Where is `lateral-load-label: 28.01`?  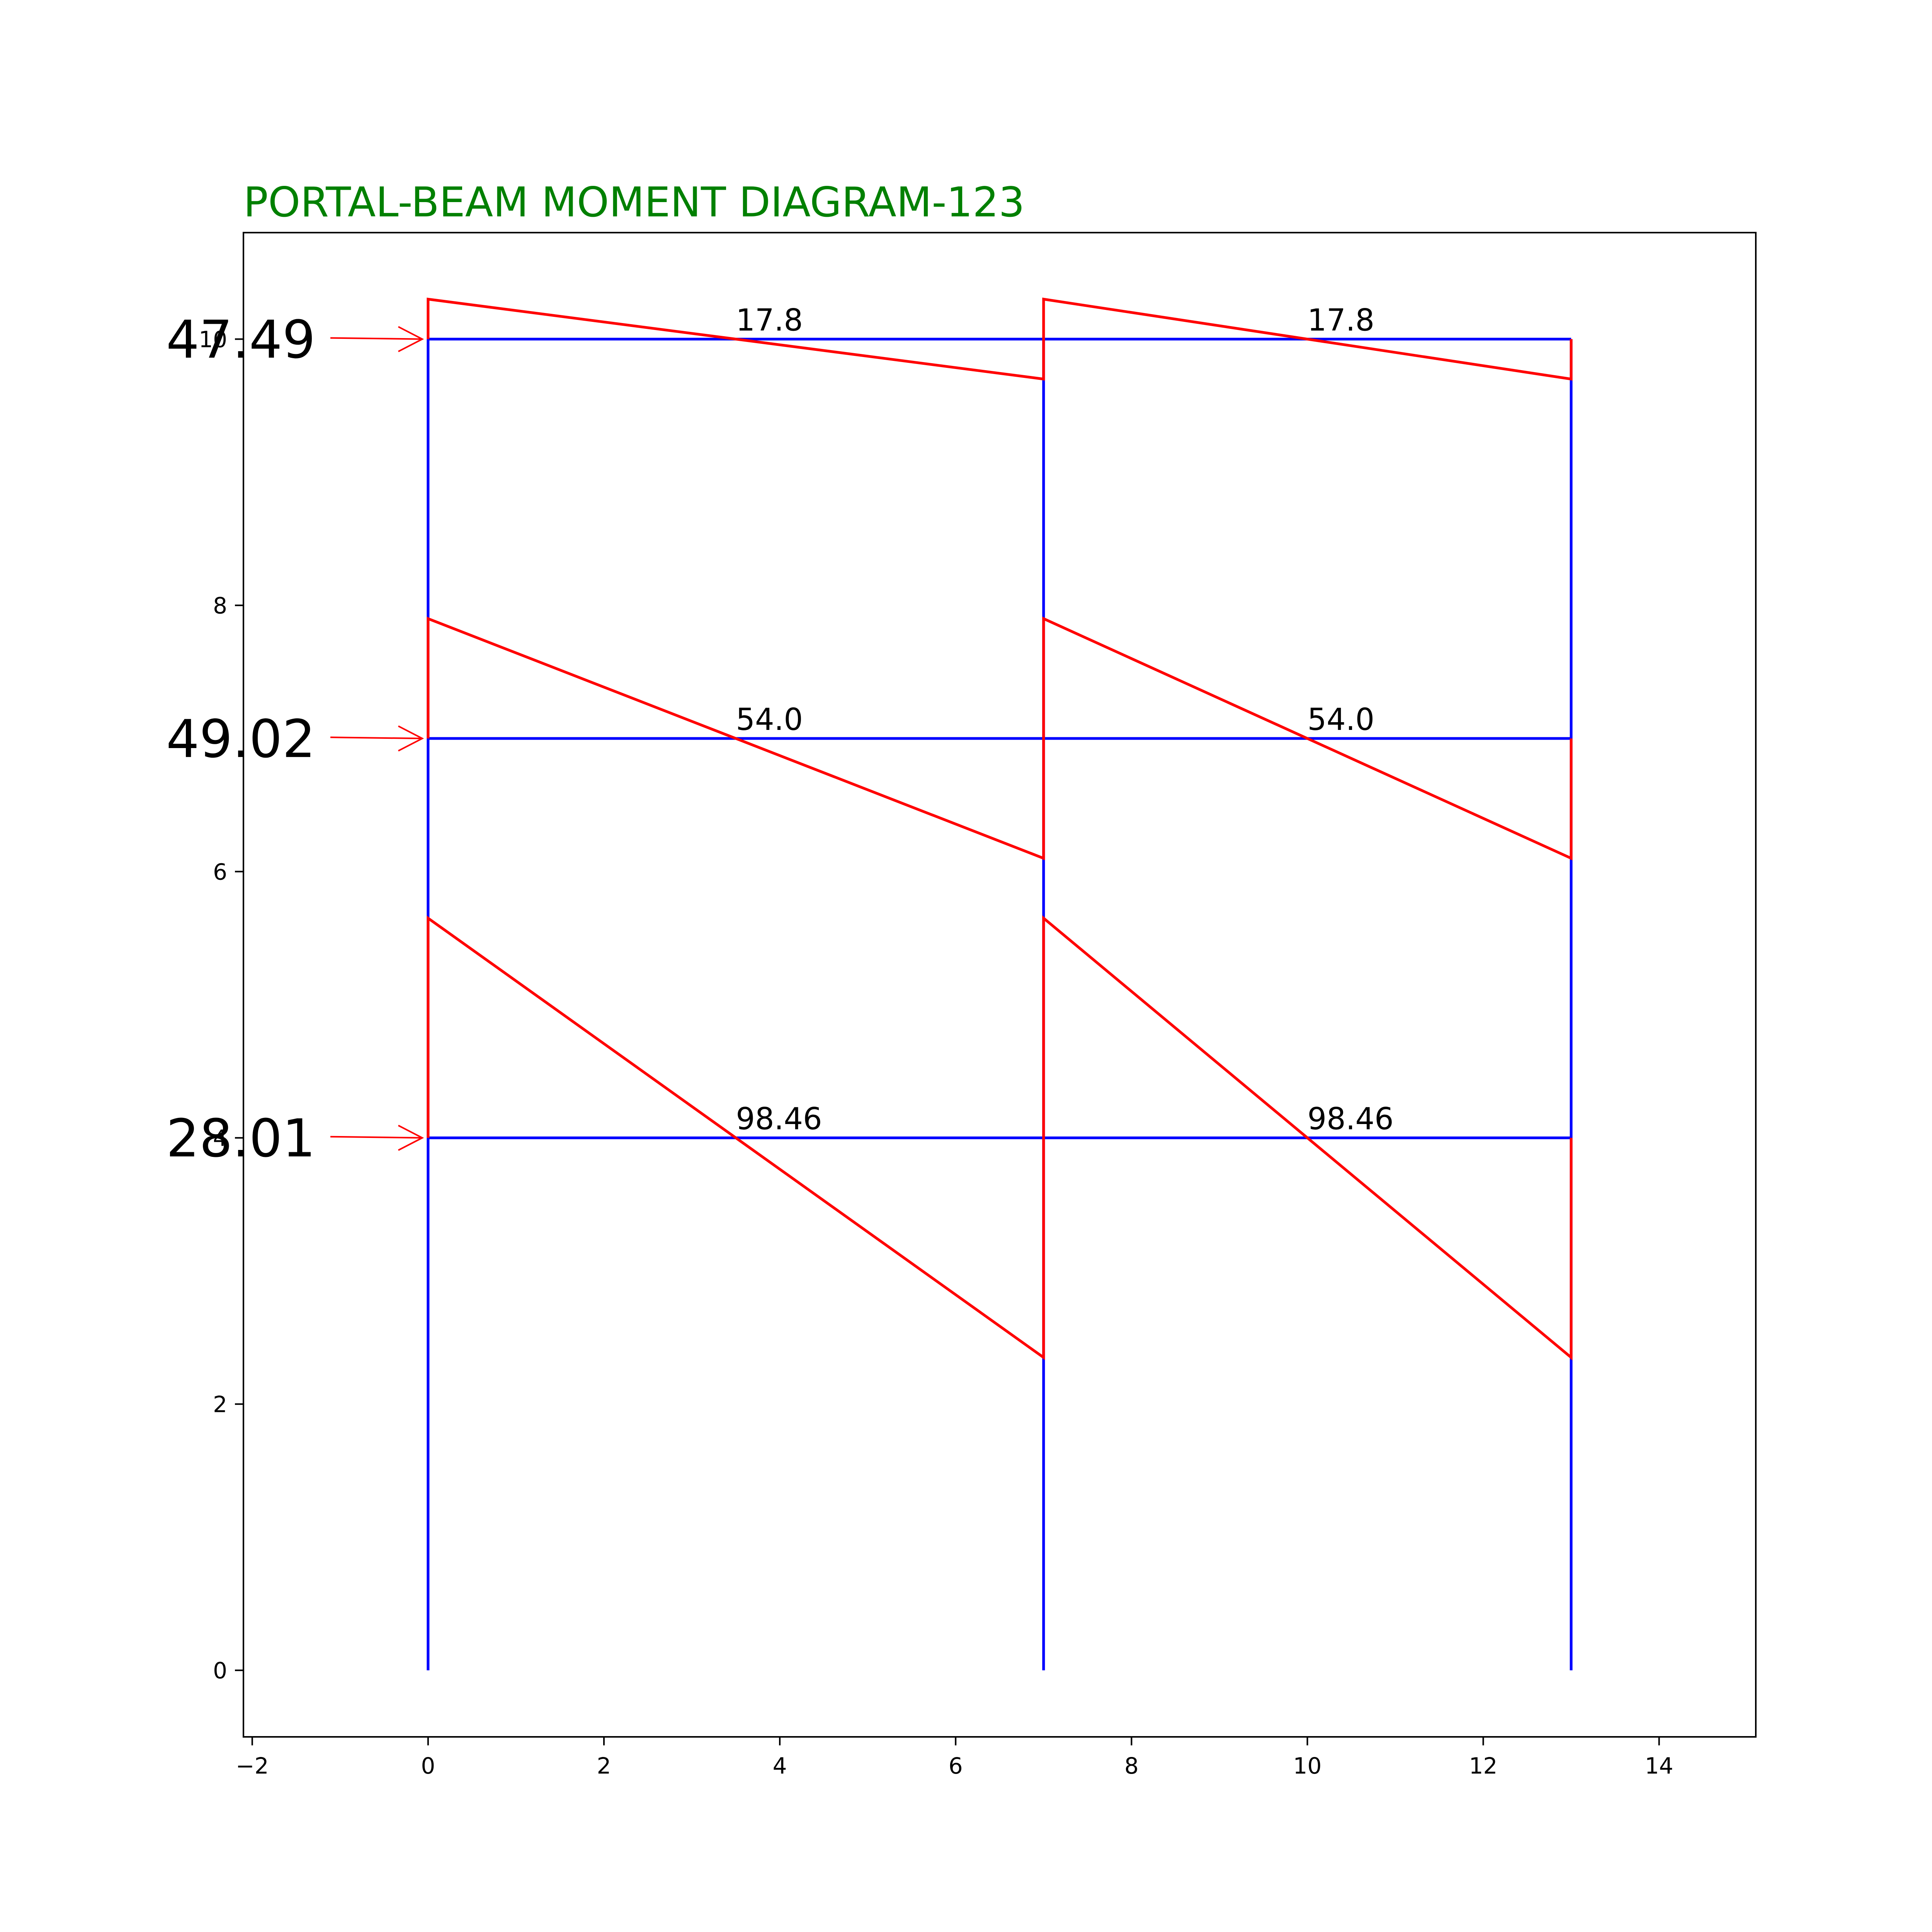
lateral-load-label: 28.01 is located at coordinates (241, 1138).